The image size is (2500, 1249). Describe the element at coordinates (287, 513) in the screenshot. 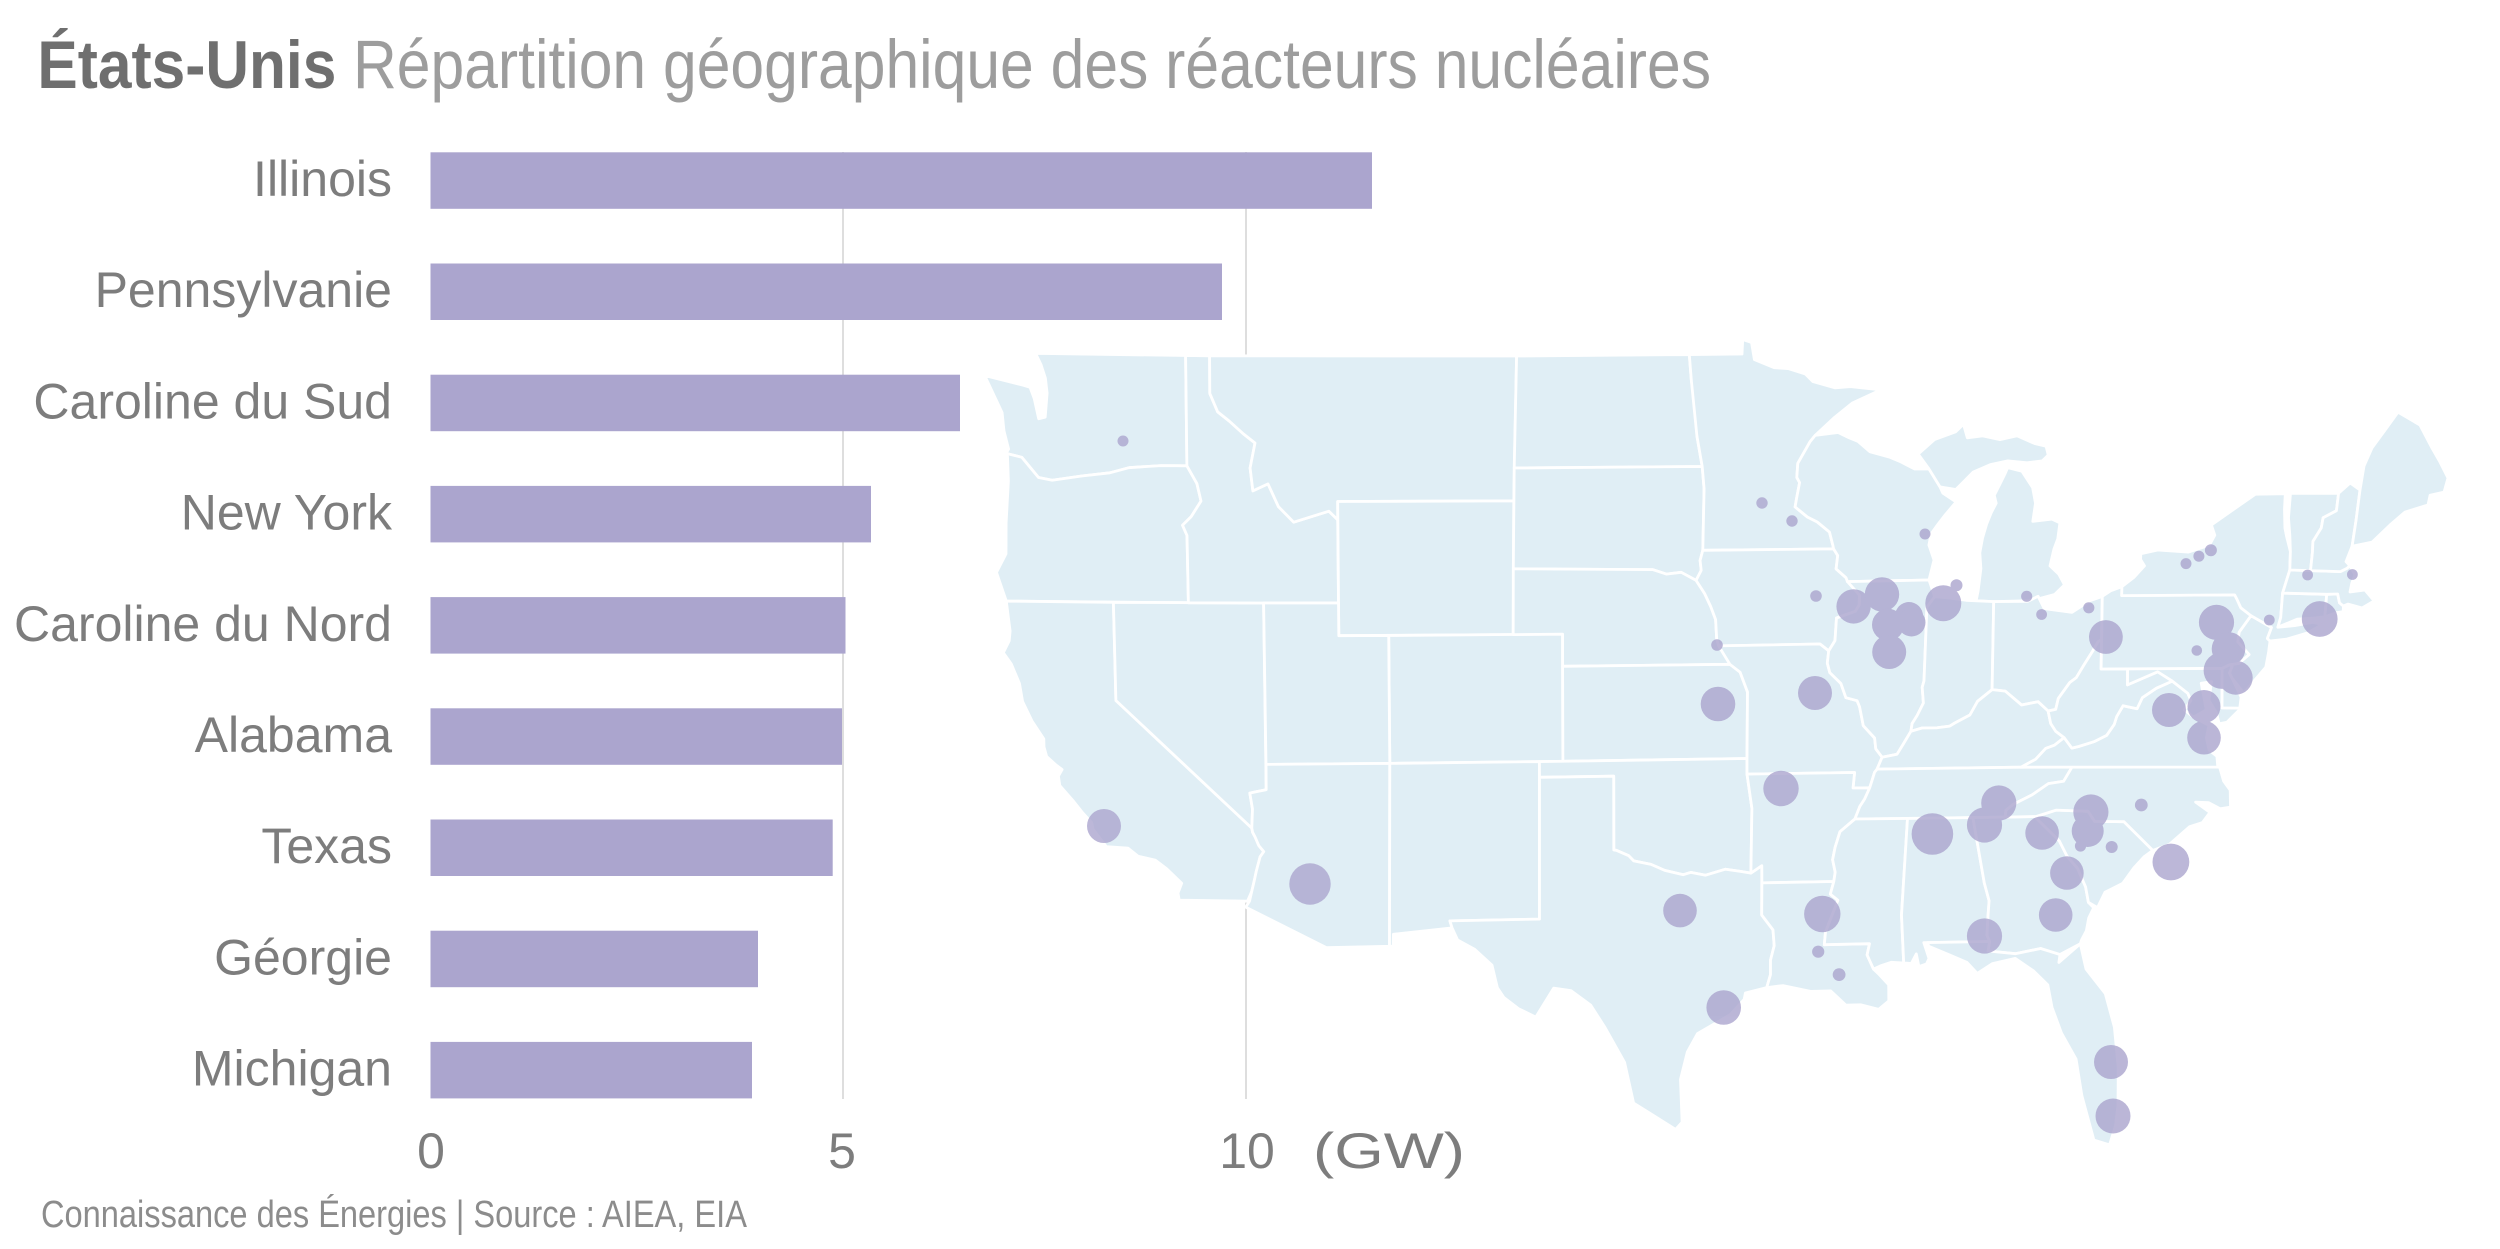

I see `svg-text: New York` at that location.